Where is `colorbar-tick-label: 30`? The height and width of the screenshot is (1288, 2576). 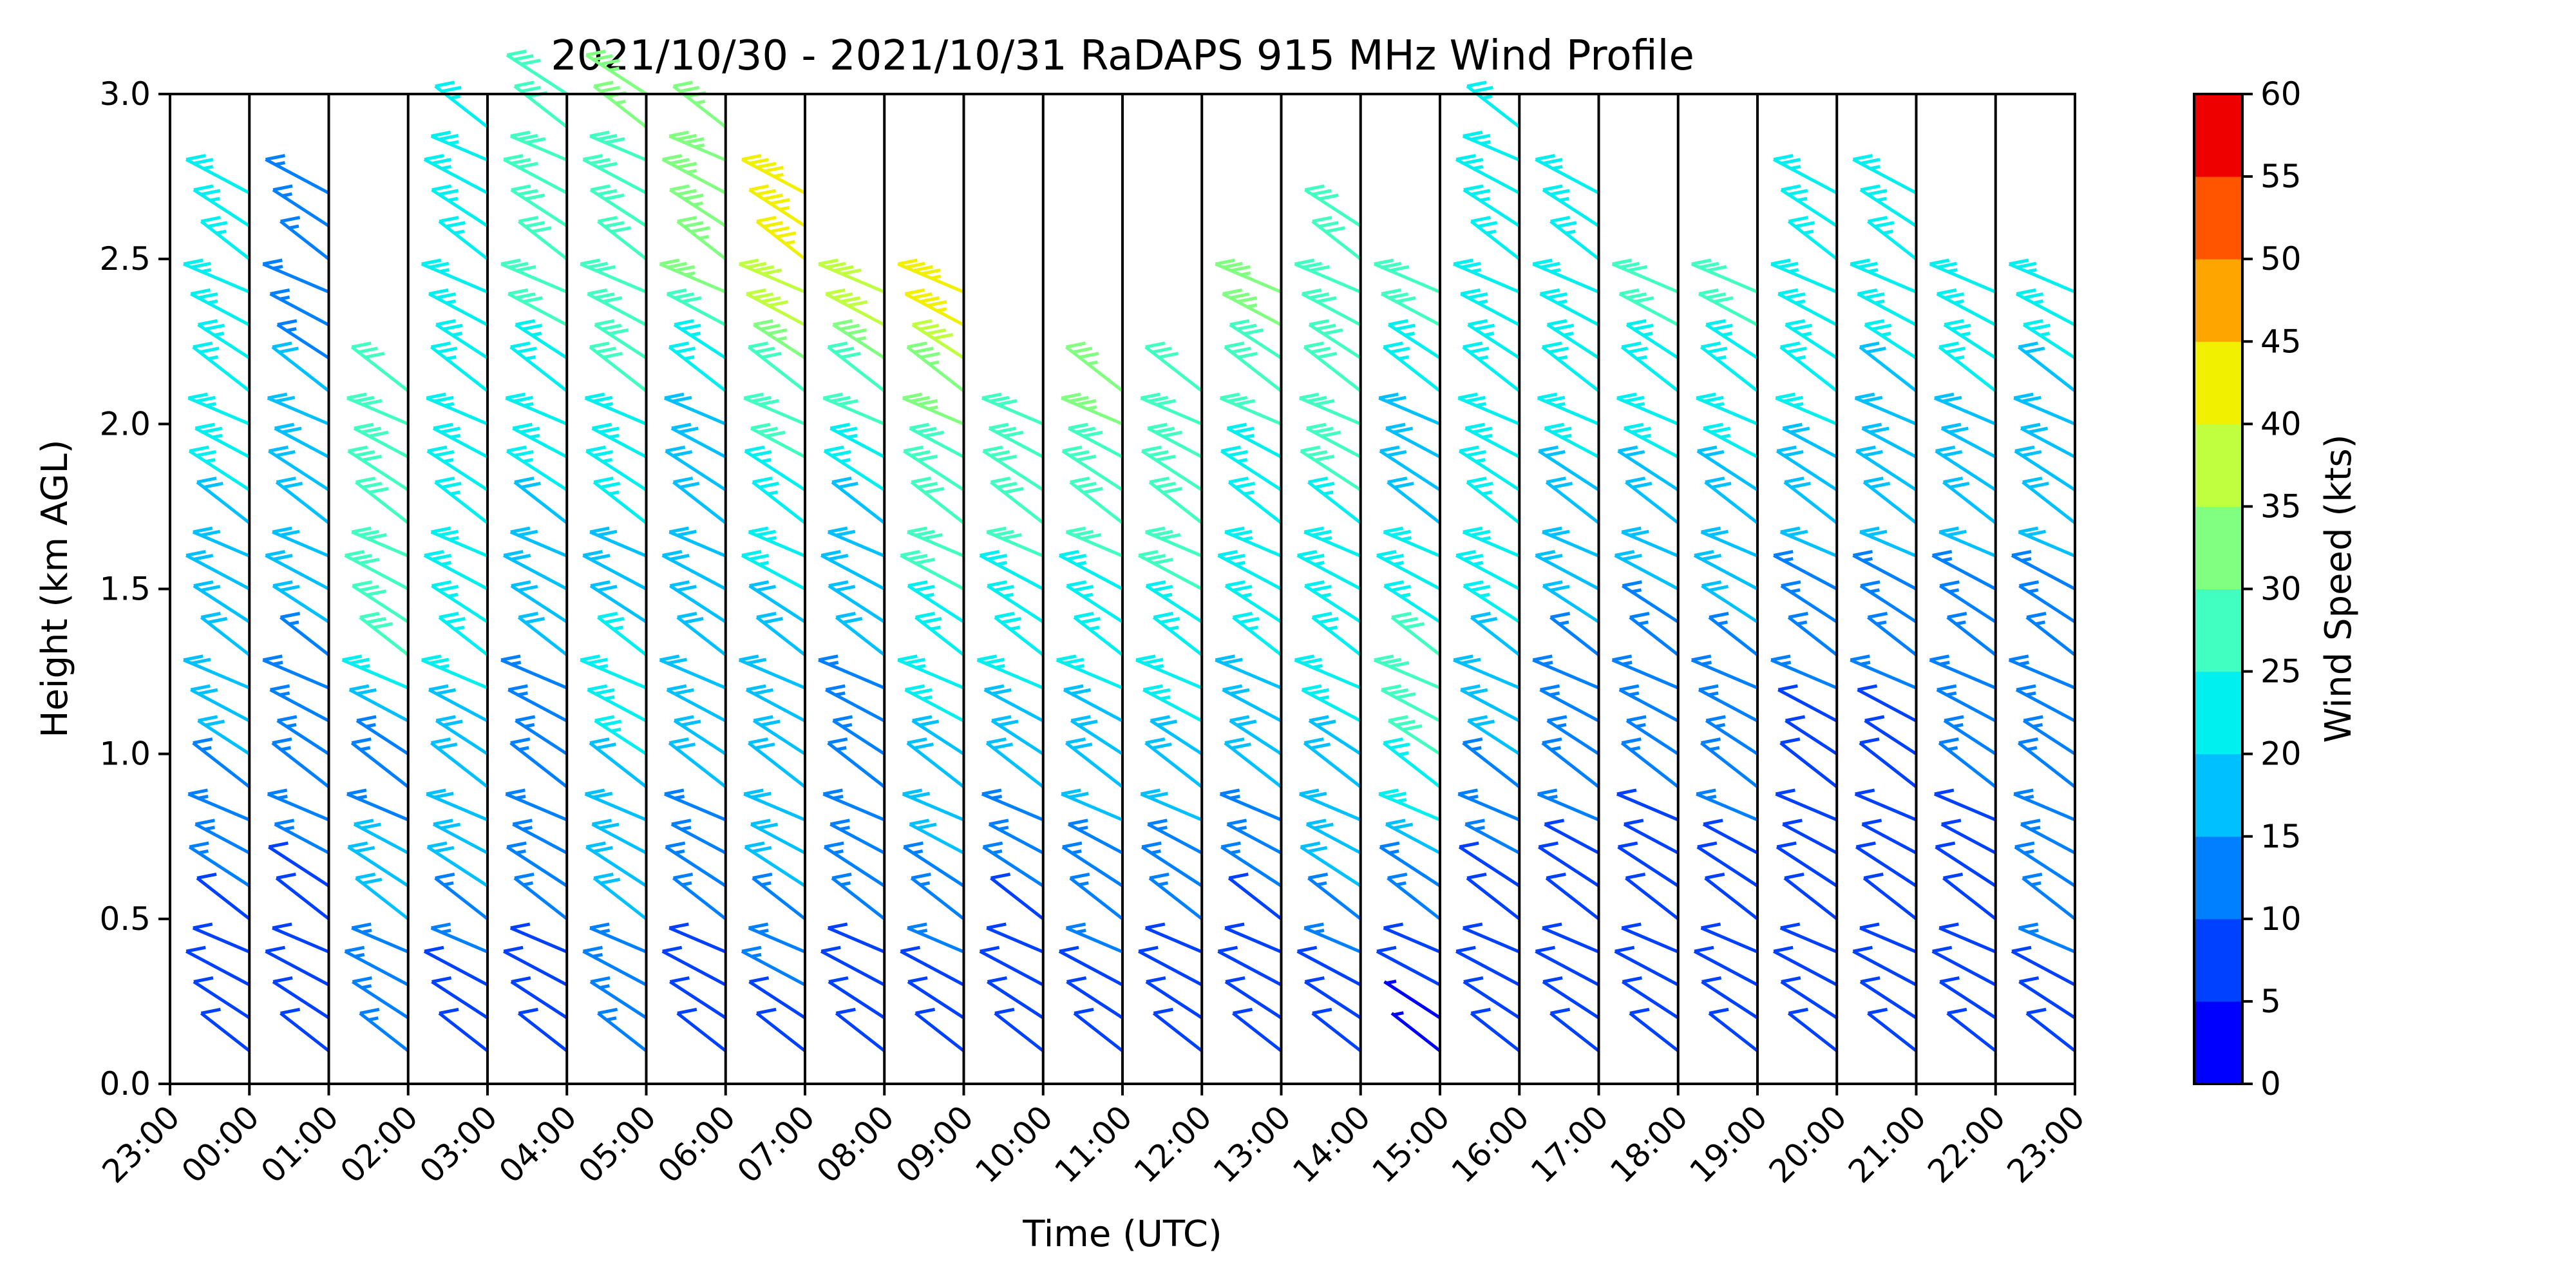
colorbar-tick-label: 30 is located at coordinates (2281, 589).